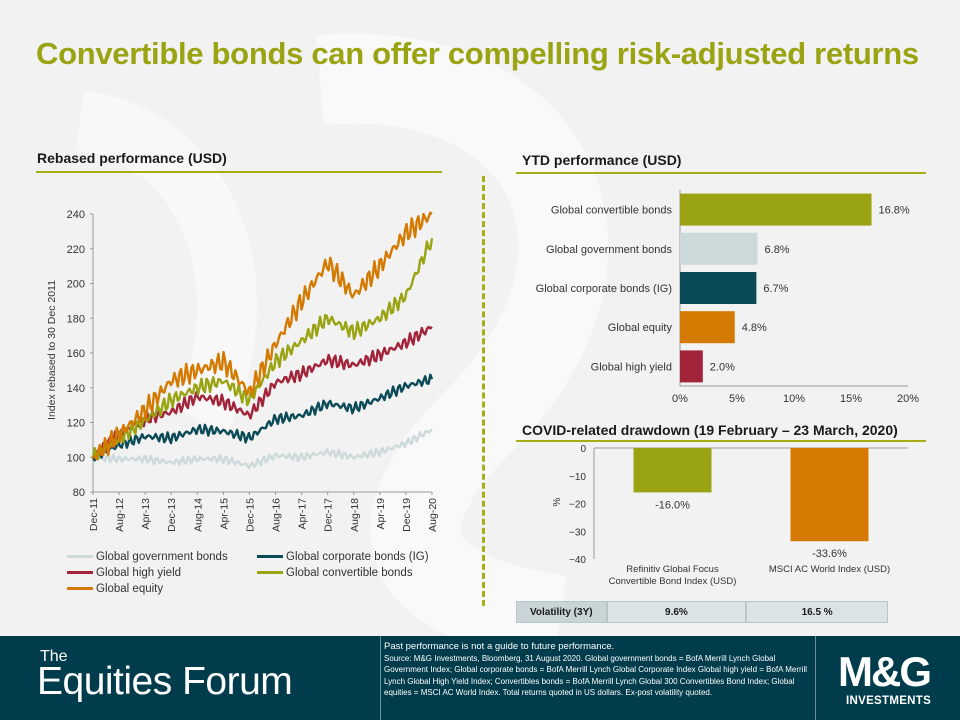  What do you see at coordinates (76, 215) in the screenshot?
I see `y-tick-label: 240` at bounding box center [76, 215].